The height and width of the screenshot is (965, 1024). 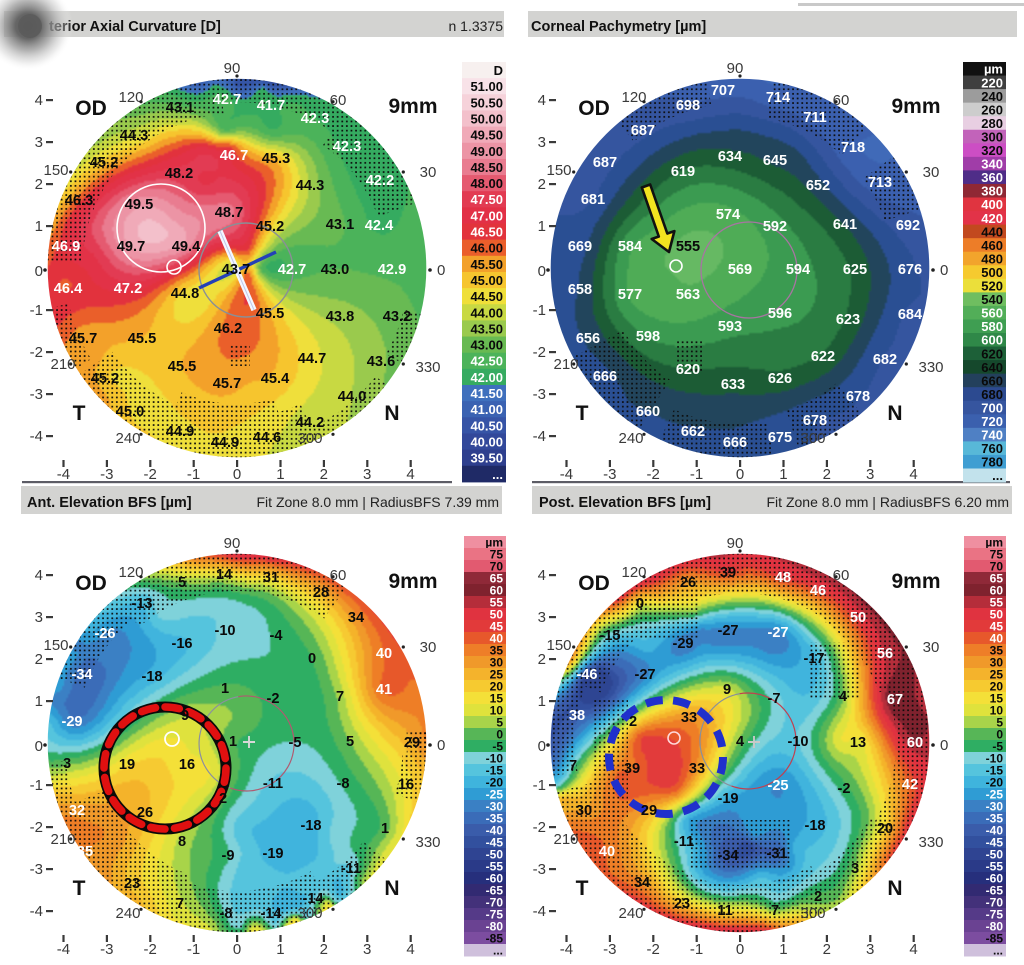 I want to click on svg-text: 360, so click(x=992, y=177).